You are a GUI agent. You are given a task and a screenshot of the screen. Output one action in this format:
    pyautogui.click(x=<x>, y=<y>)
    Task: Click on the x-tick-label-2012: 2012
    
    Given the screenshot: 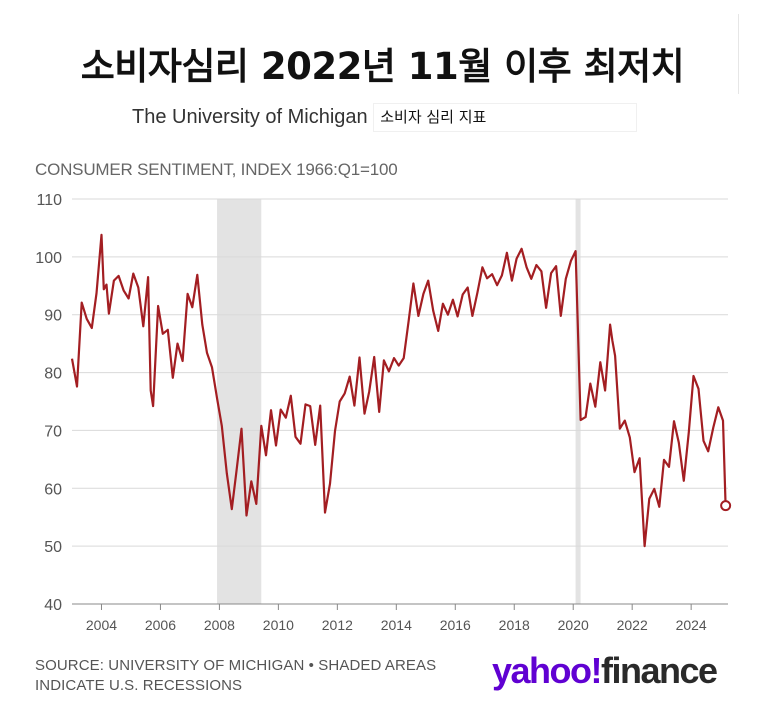 What is the action you would take?
    pyautogui.click(x=337, y=625)
    